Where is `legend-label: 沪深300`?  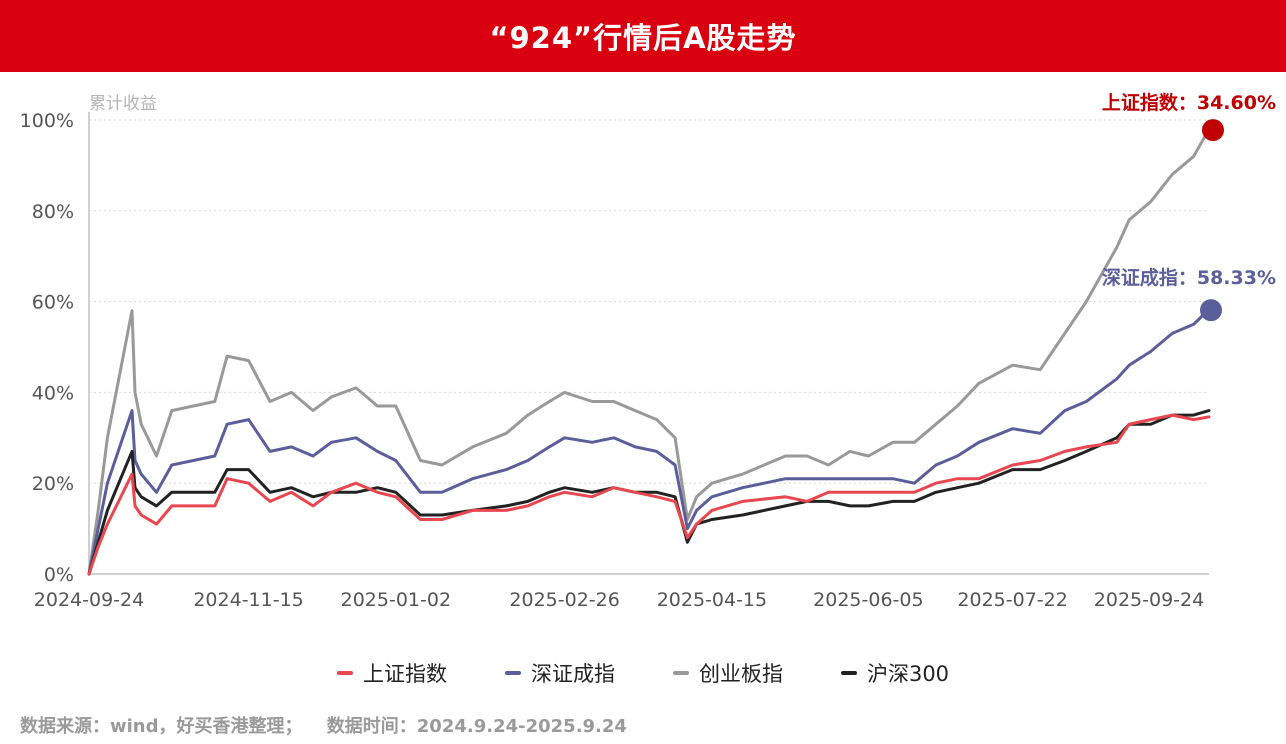
legend-label: 沪深300 is located at coordinates (908, 674).